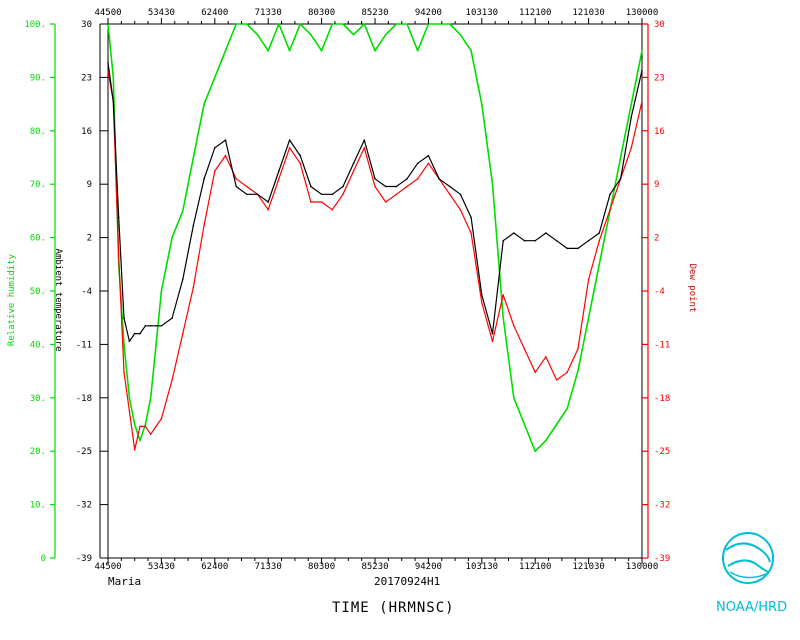  Describe the element at coordinates (89, 185) in the screenshot. I see `temp-tick-label: 9` at that location.